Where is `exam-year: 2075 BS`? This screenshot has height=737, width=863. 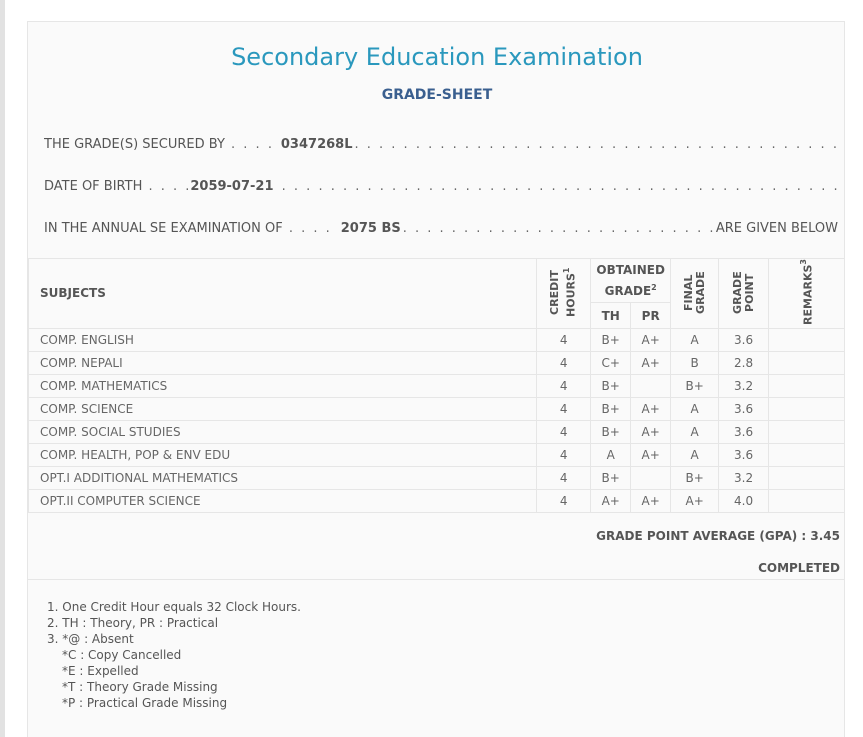 exam-year: 2075 BS is located at coordinates (370, 228).